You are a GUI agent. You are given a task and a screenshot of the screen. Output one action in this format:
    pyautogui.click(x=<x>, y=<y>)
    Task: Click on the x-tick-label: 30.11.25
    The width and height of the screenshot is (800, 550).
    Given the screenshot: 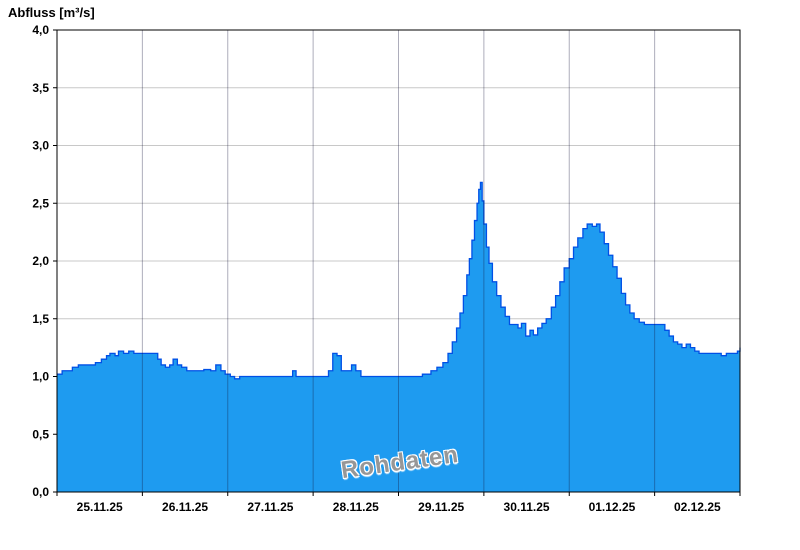 What is the action you would take?
    pyautogui.click(x=527, y=507)
    